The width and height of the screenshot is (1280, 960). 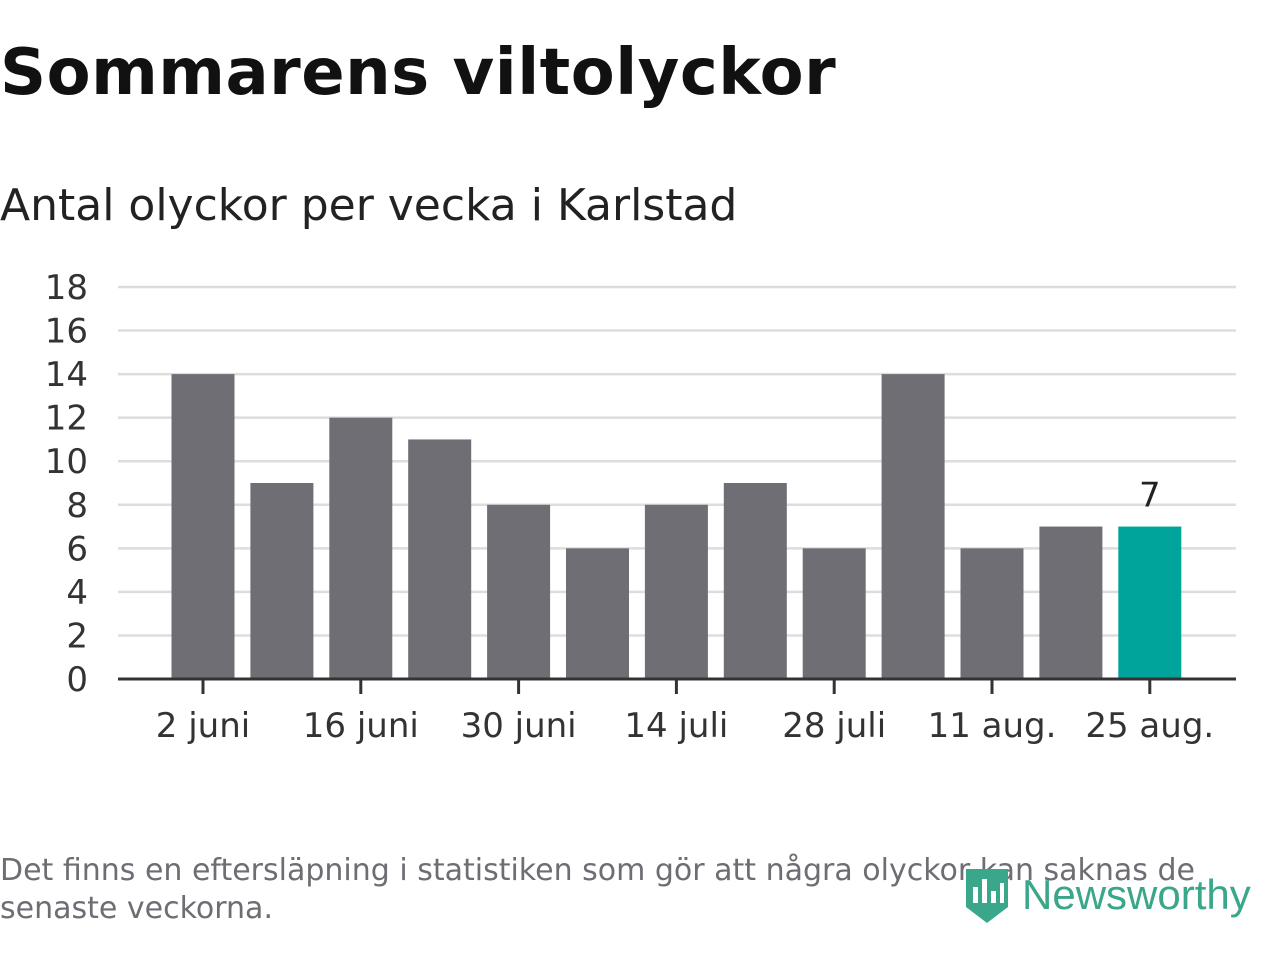 I want to click on y-tick-label: 10, so click(x=66, y=462).